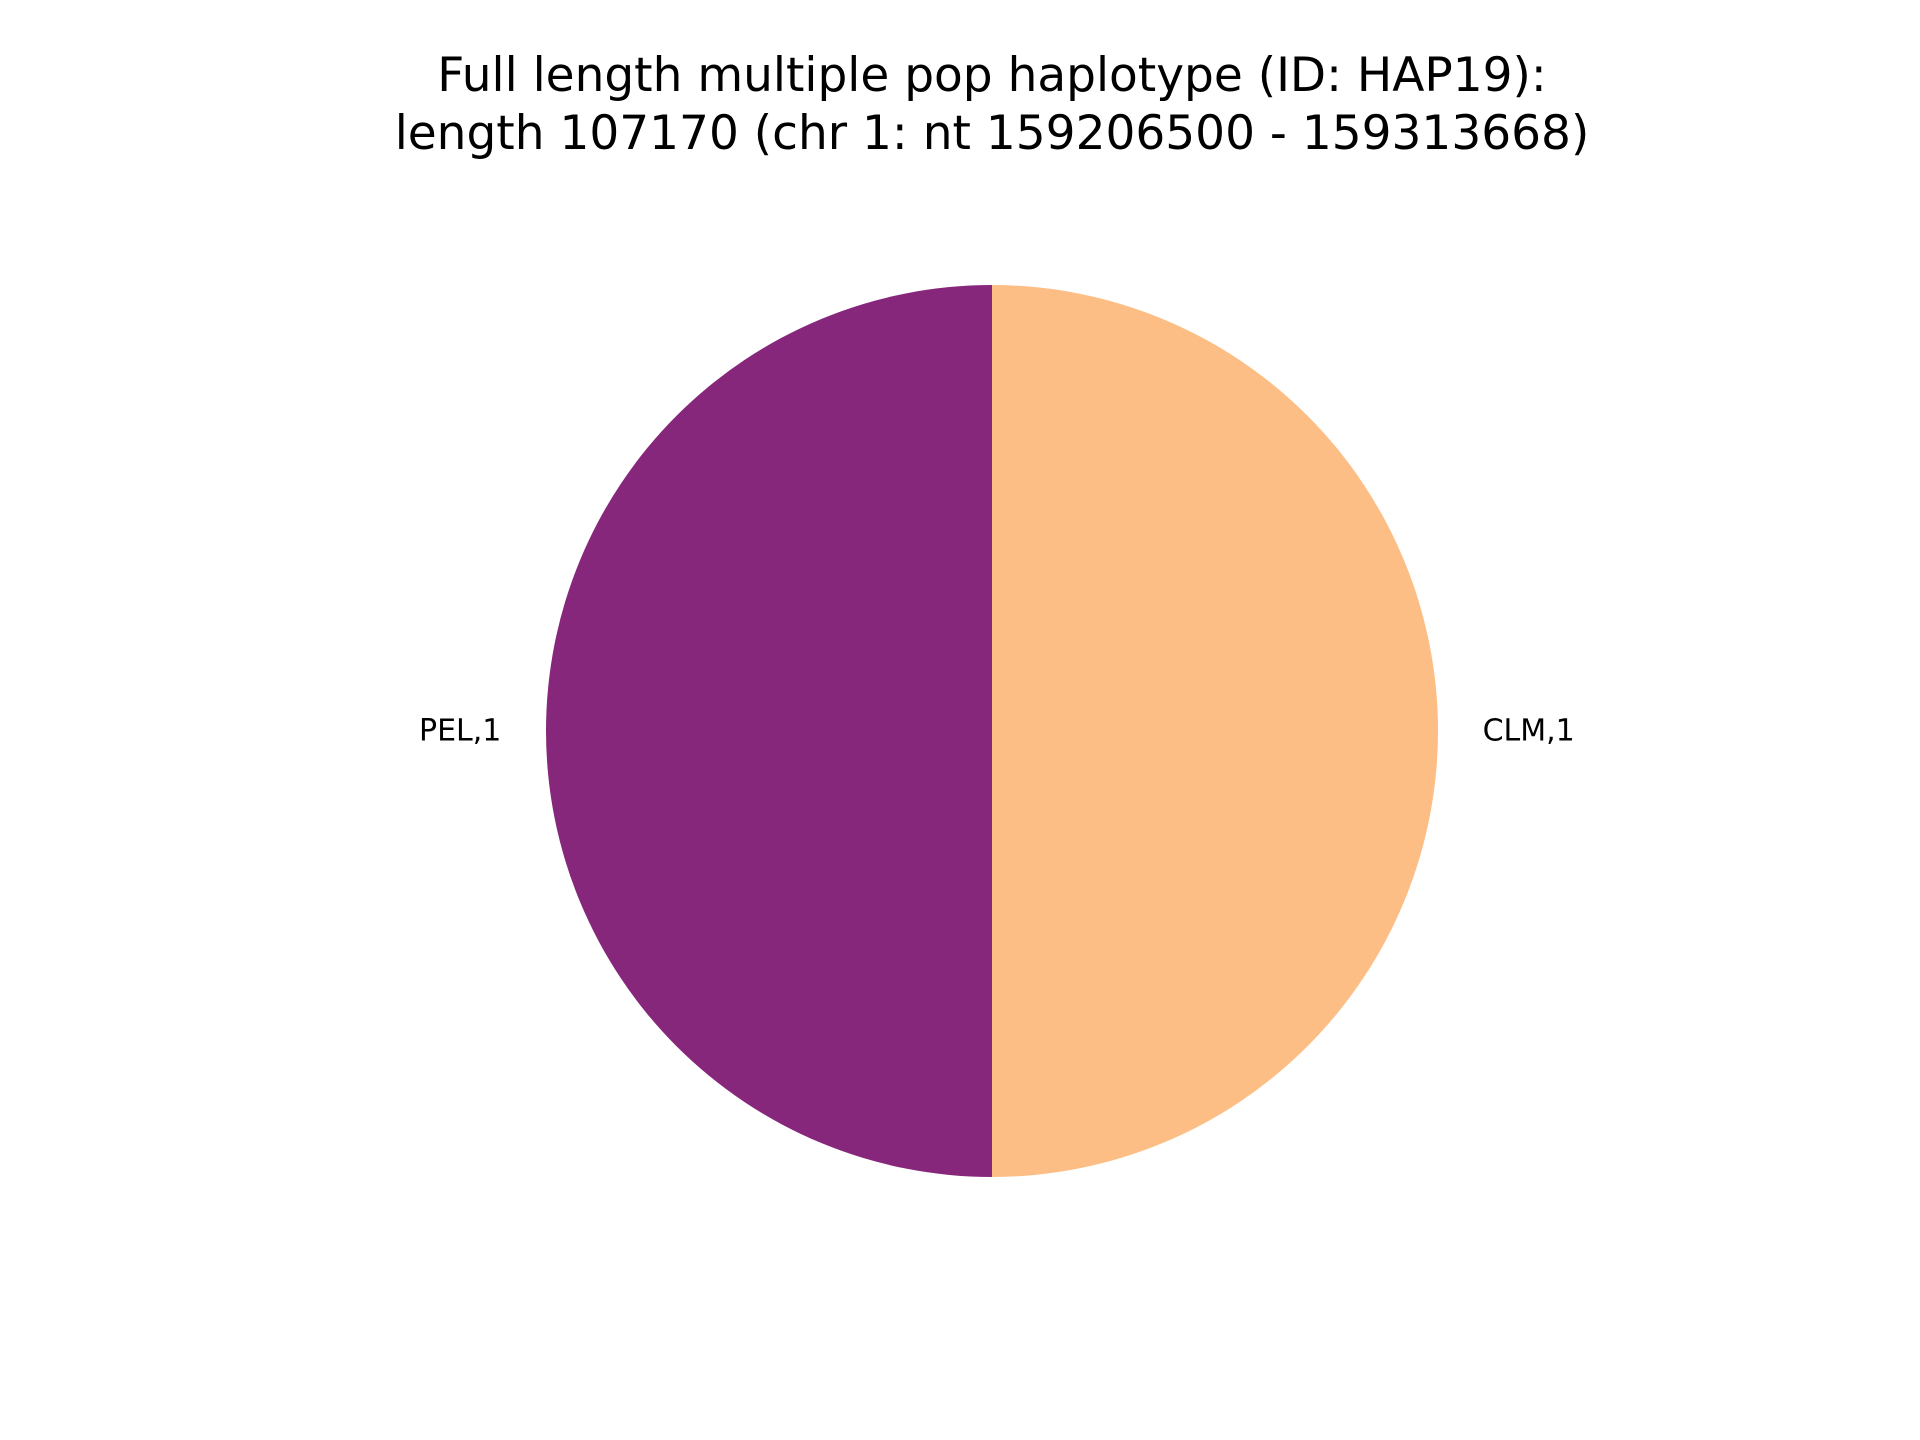 Image resolution: width=1920 pixels, height=1440 pixels. I want to click on pie-labels: CLM,1 PEL,1, so click(997, 731).